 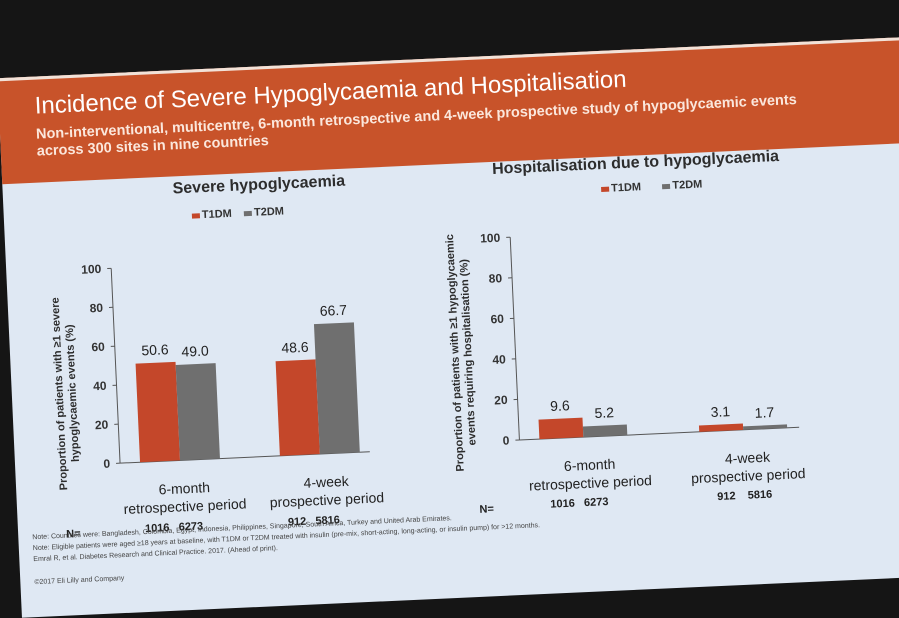 I want to click on chart-2-data-label-t2dm-cat-2: 1.7, so click(x=764, y=412).